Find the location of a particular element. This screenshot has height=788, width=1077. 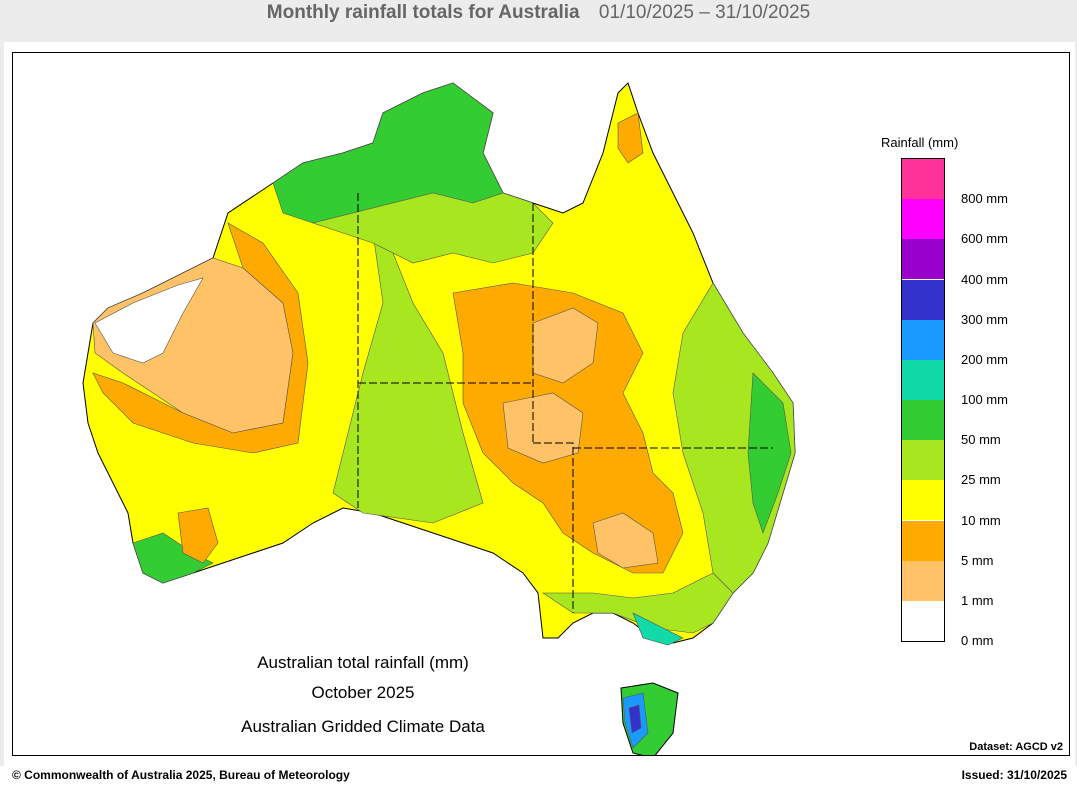

legend-label: 400 mm is located at coordinates (984, 279).